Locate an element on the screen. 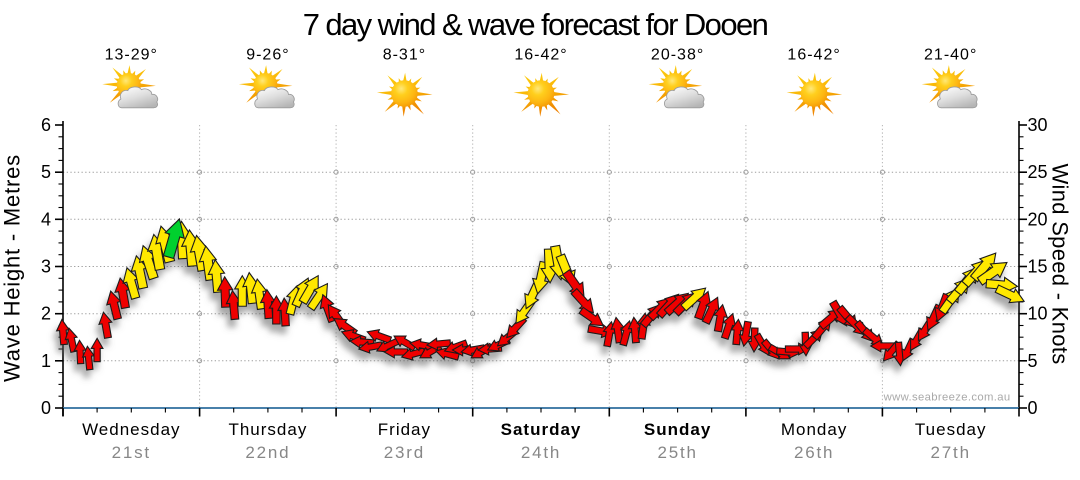 The width and height of the screenshot is (1080, 480). svg-text: 6 is located at coordinates (46, 125).